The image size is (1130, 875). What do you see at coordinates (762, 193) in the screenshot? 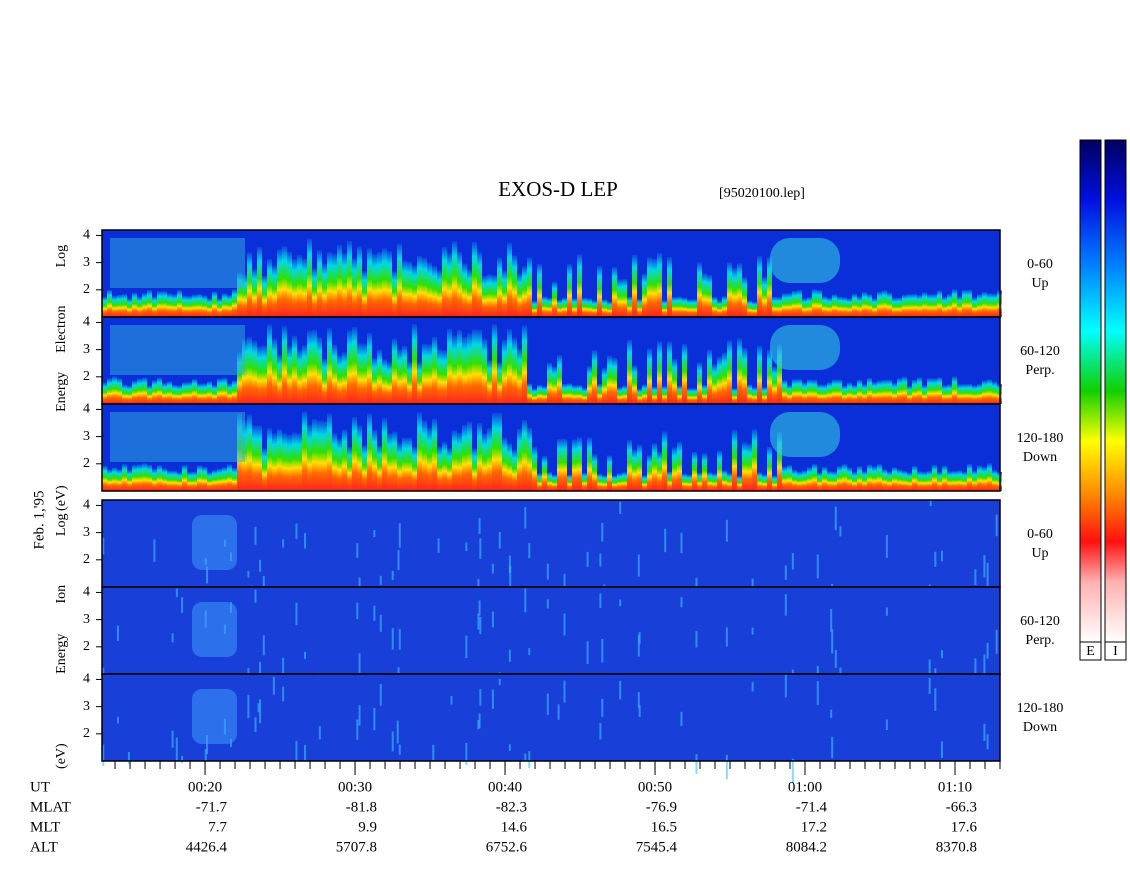
I see `file-label: [95020100.lep]` at bounding box center [762, 193].